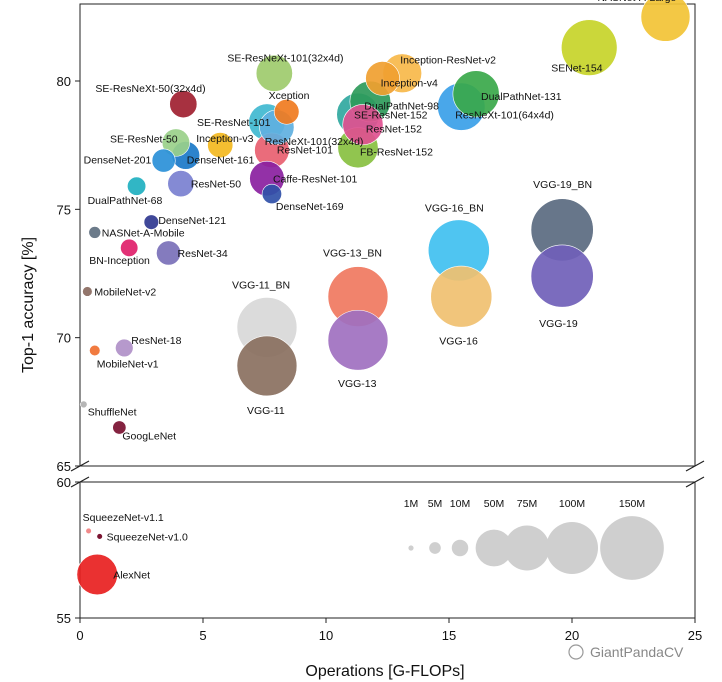 The height and width of the screenshot is (682, 722). Describe the element at coordinates (156, 341) in the screenshot. I see `bubble-label: ResNet-18` at that location.